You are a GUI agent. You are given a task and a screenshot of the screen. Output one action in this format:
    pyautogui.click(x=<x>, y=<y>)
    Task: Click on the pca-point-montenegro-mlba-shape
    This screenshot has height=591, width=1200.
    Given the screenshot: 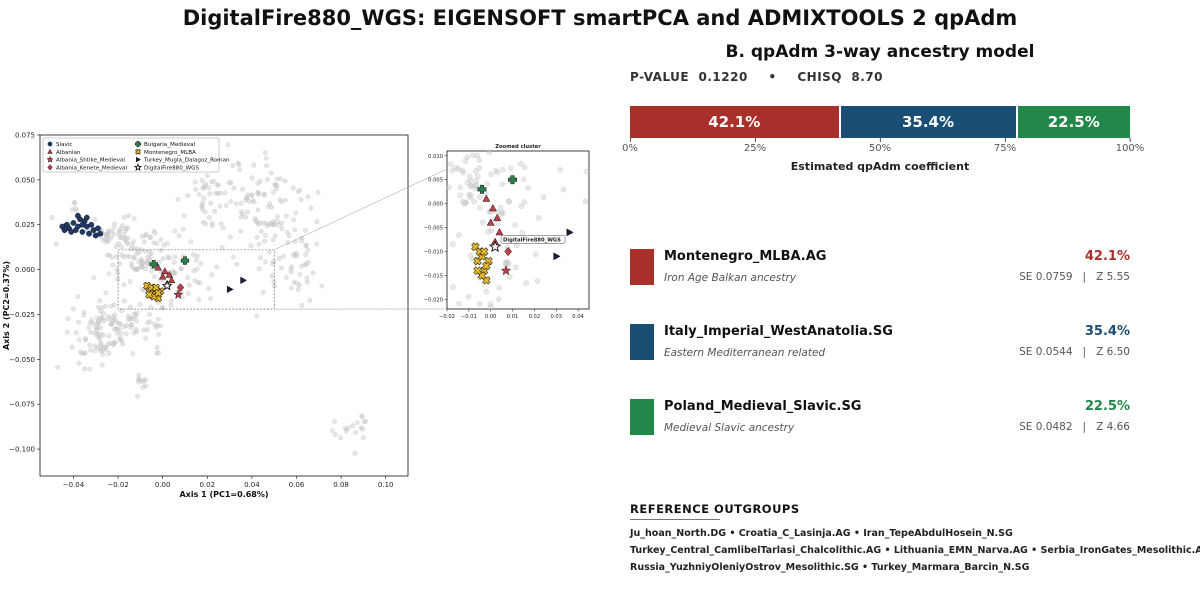 What is the action you would take?
    pyautogui.click(x=158, y=292)
    